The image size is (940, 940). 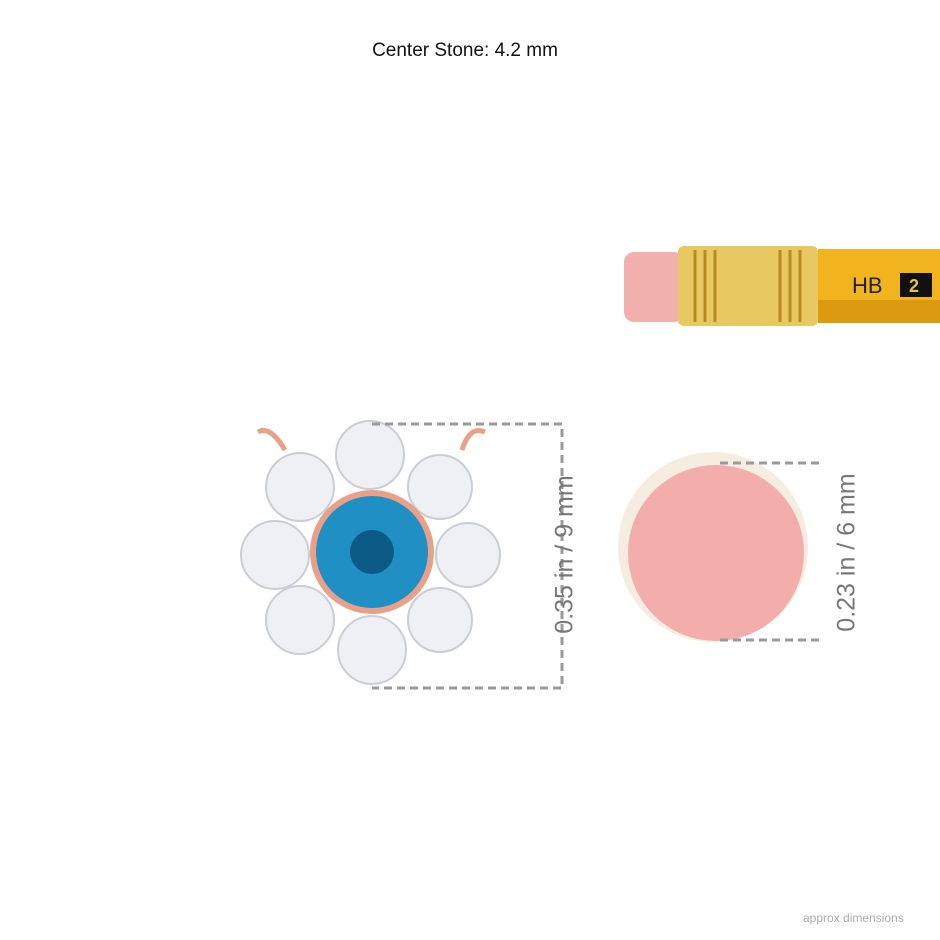 I want to click on eraser-dimension-label: 0.23 in / 6 mm, so click(x=846, y=552).